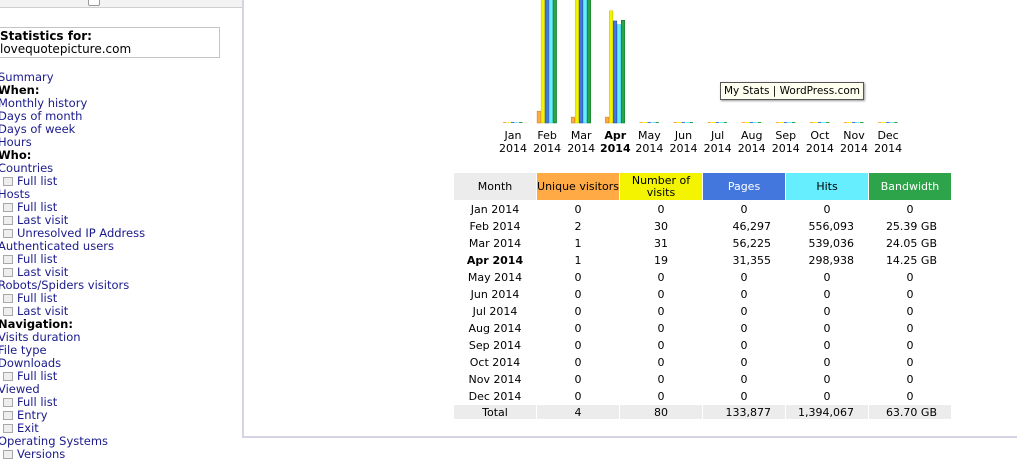  I want to click on total-bandwidth: 63.70 GB, so click(910, 412).